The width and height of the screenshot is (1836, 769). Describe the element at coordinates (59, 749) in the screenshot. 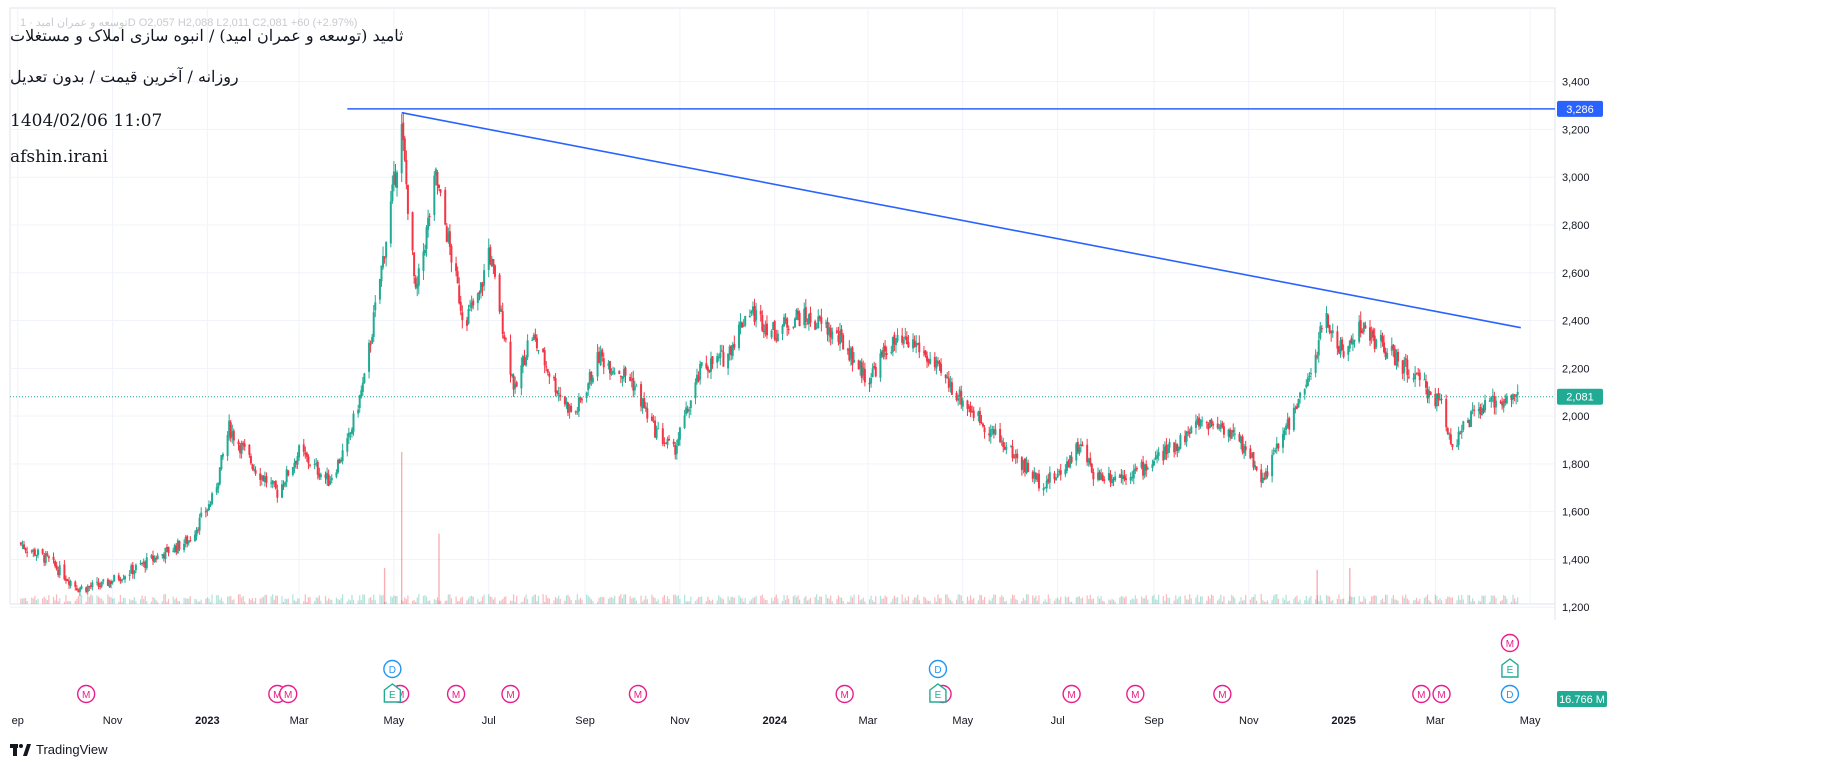

I see `tradingview-brand: TradingView` at that location.